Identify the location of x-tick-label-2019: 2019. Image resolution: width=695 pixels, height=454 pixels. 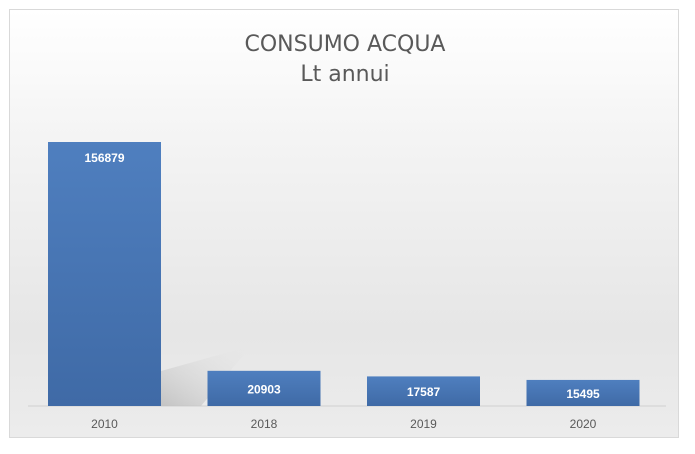
(423, 424).